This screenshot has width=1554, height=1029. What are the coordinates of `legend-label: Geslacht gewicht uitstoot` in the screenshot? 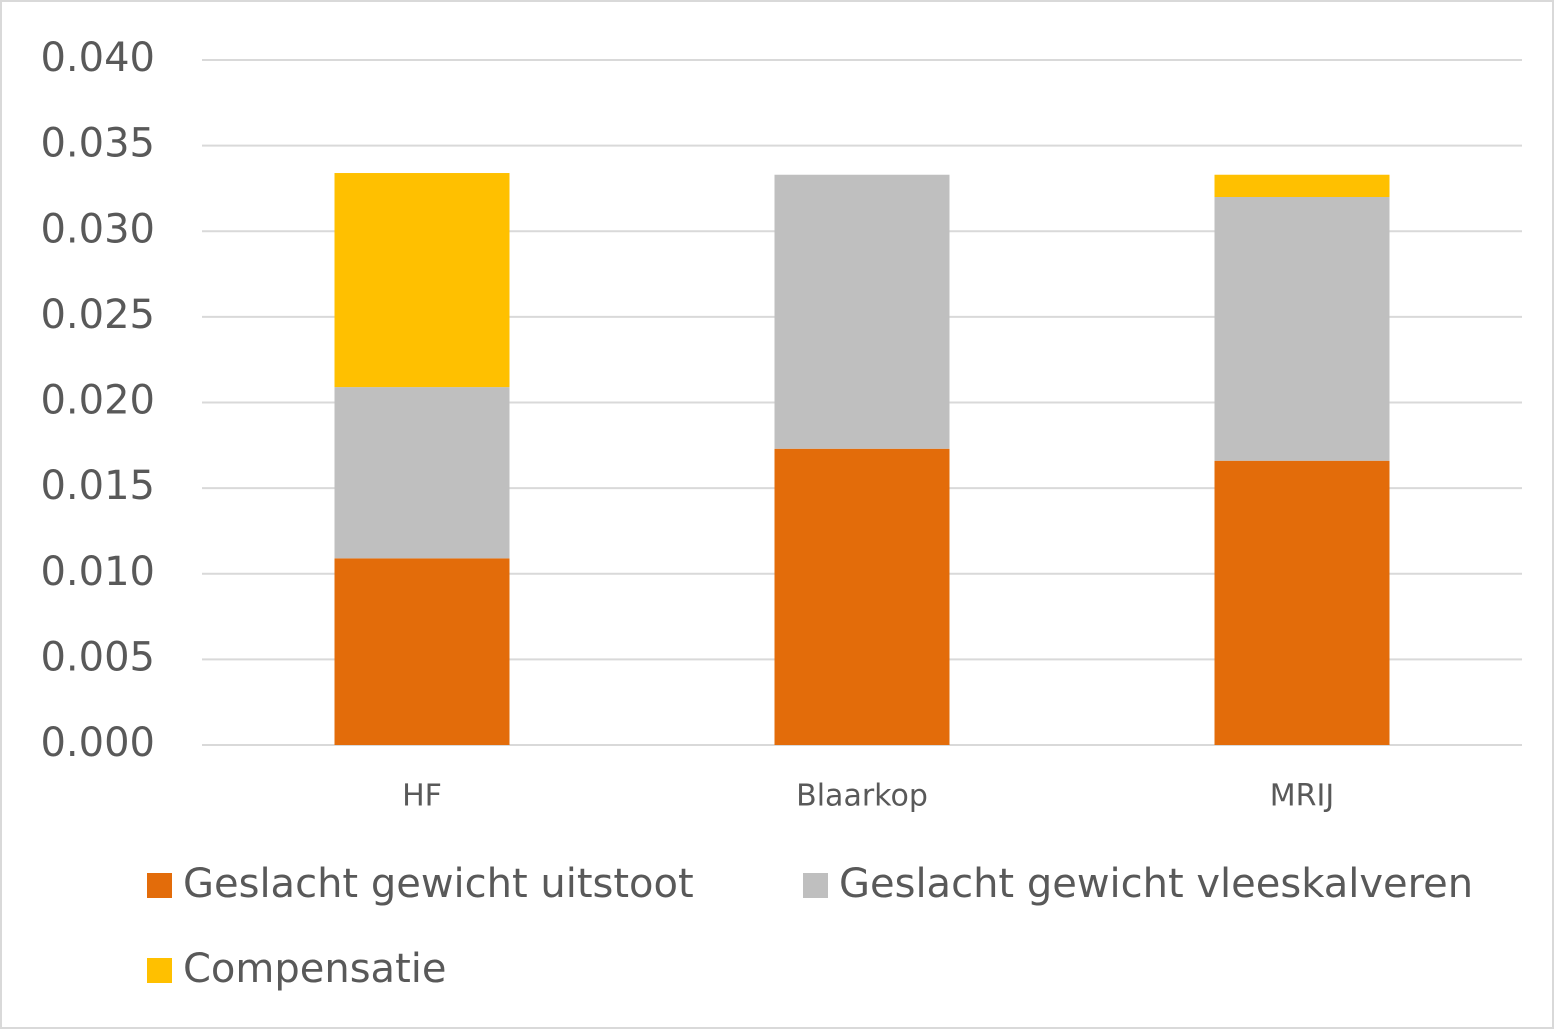 It's located at (438, 884).